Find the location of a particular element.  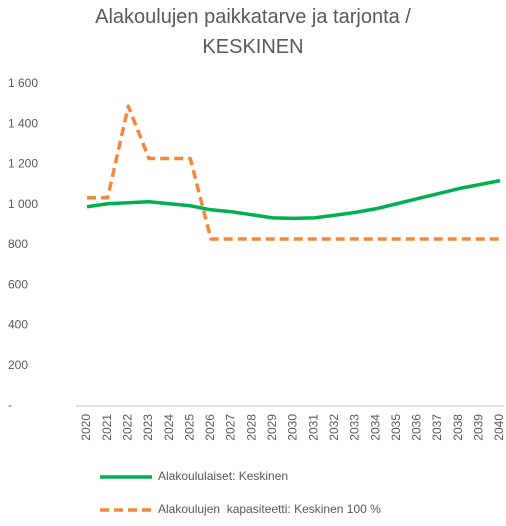

x-tick-label: 2035 is located at coordinates (396, 427).